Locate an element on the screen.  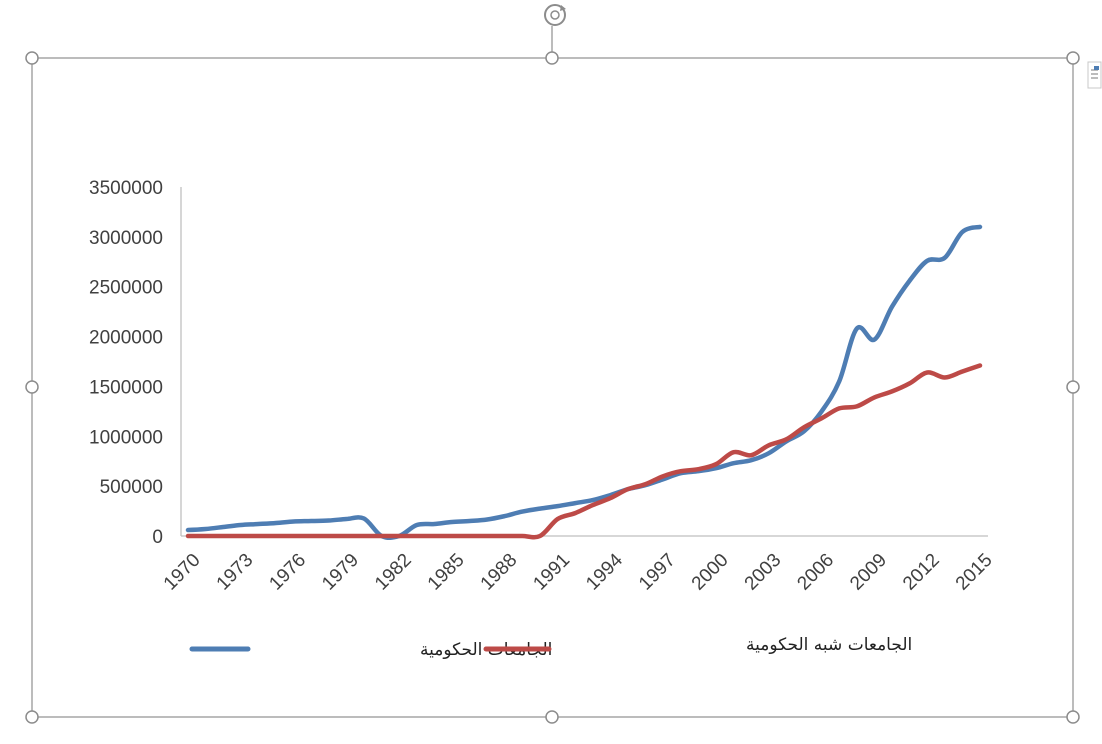
x-tick-label: 1979 is located at coordinates (340, 572).